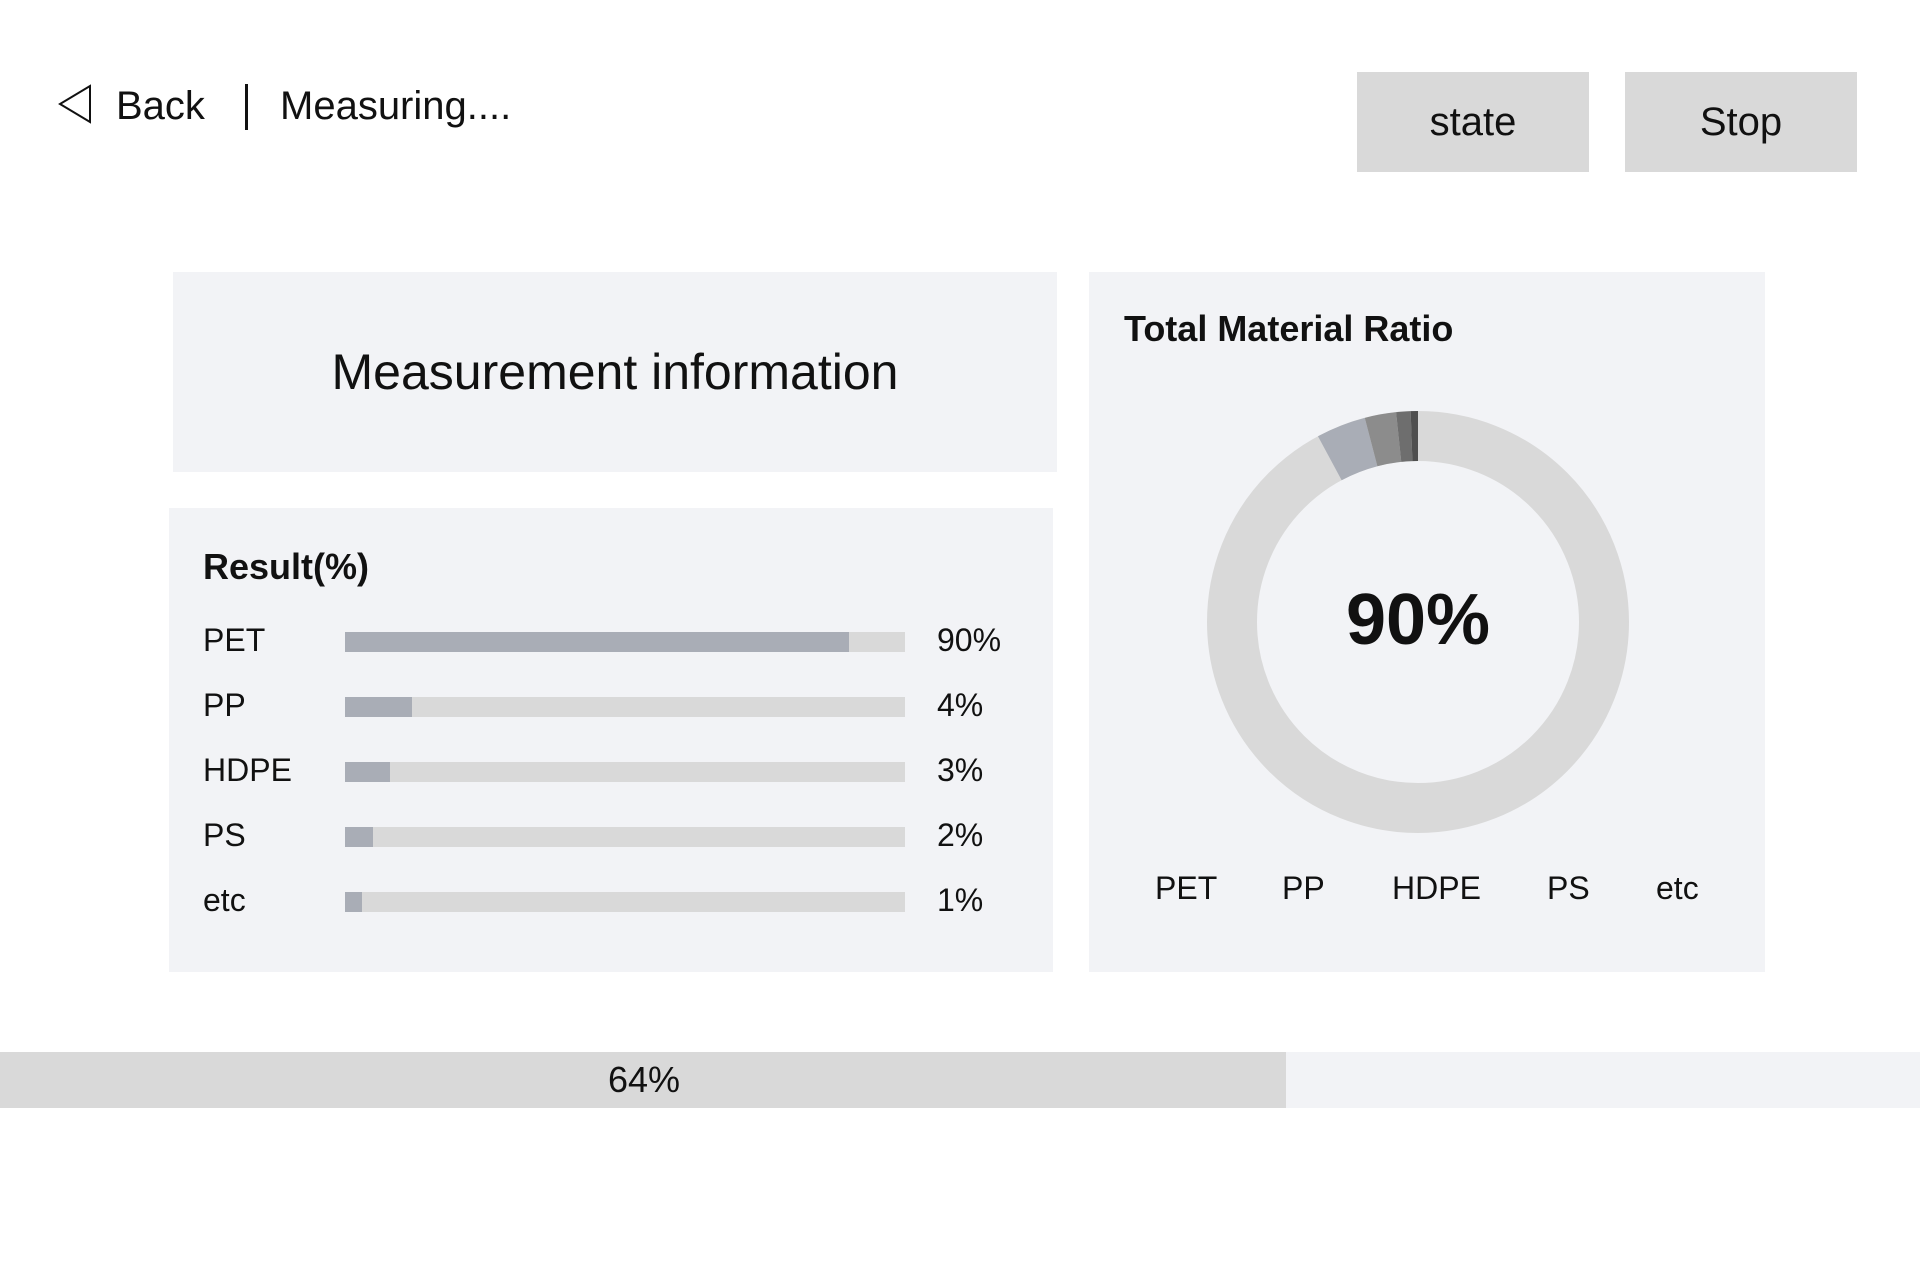 The image size is (1920, 1280). What do you see at coordinates (960, 770) in the screenshot?
I see `result-value: 3%` at bounding box center [960, 770].